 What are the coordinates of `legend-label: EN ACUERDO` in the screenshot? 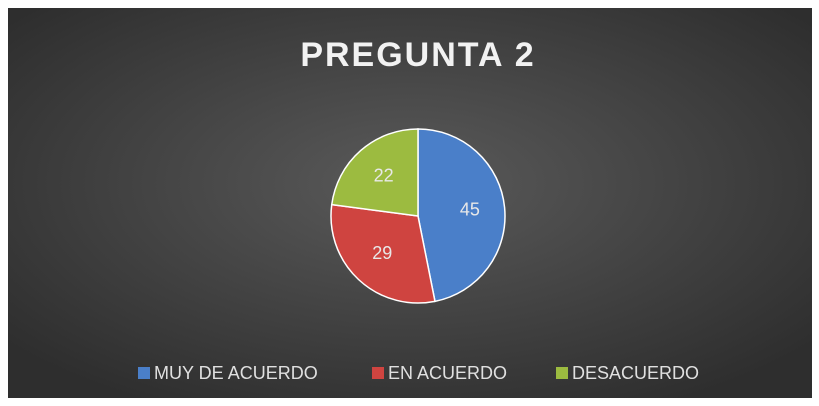 It's located at (447, 373).